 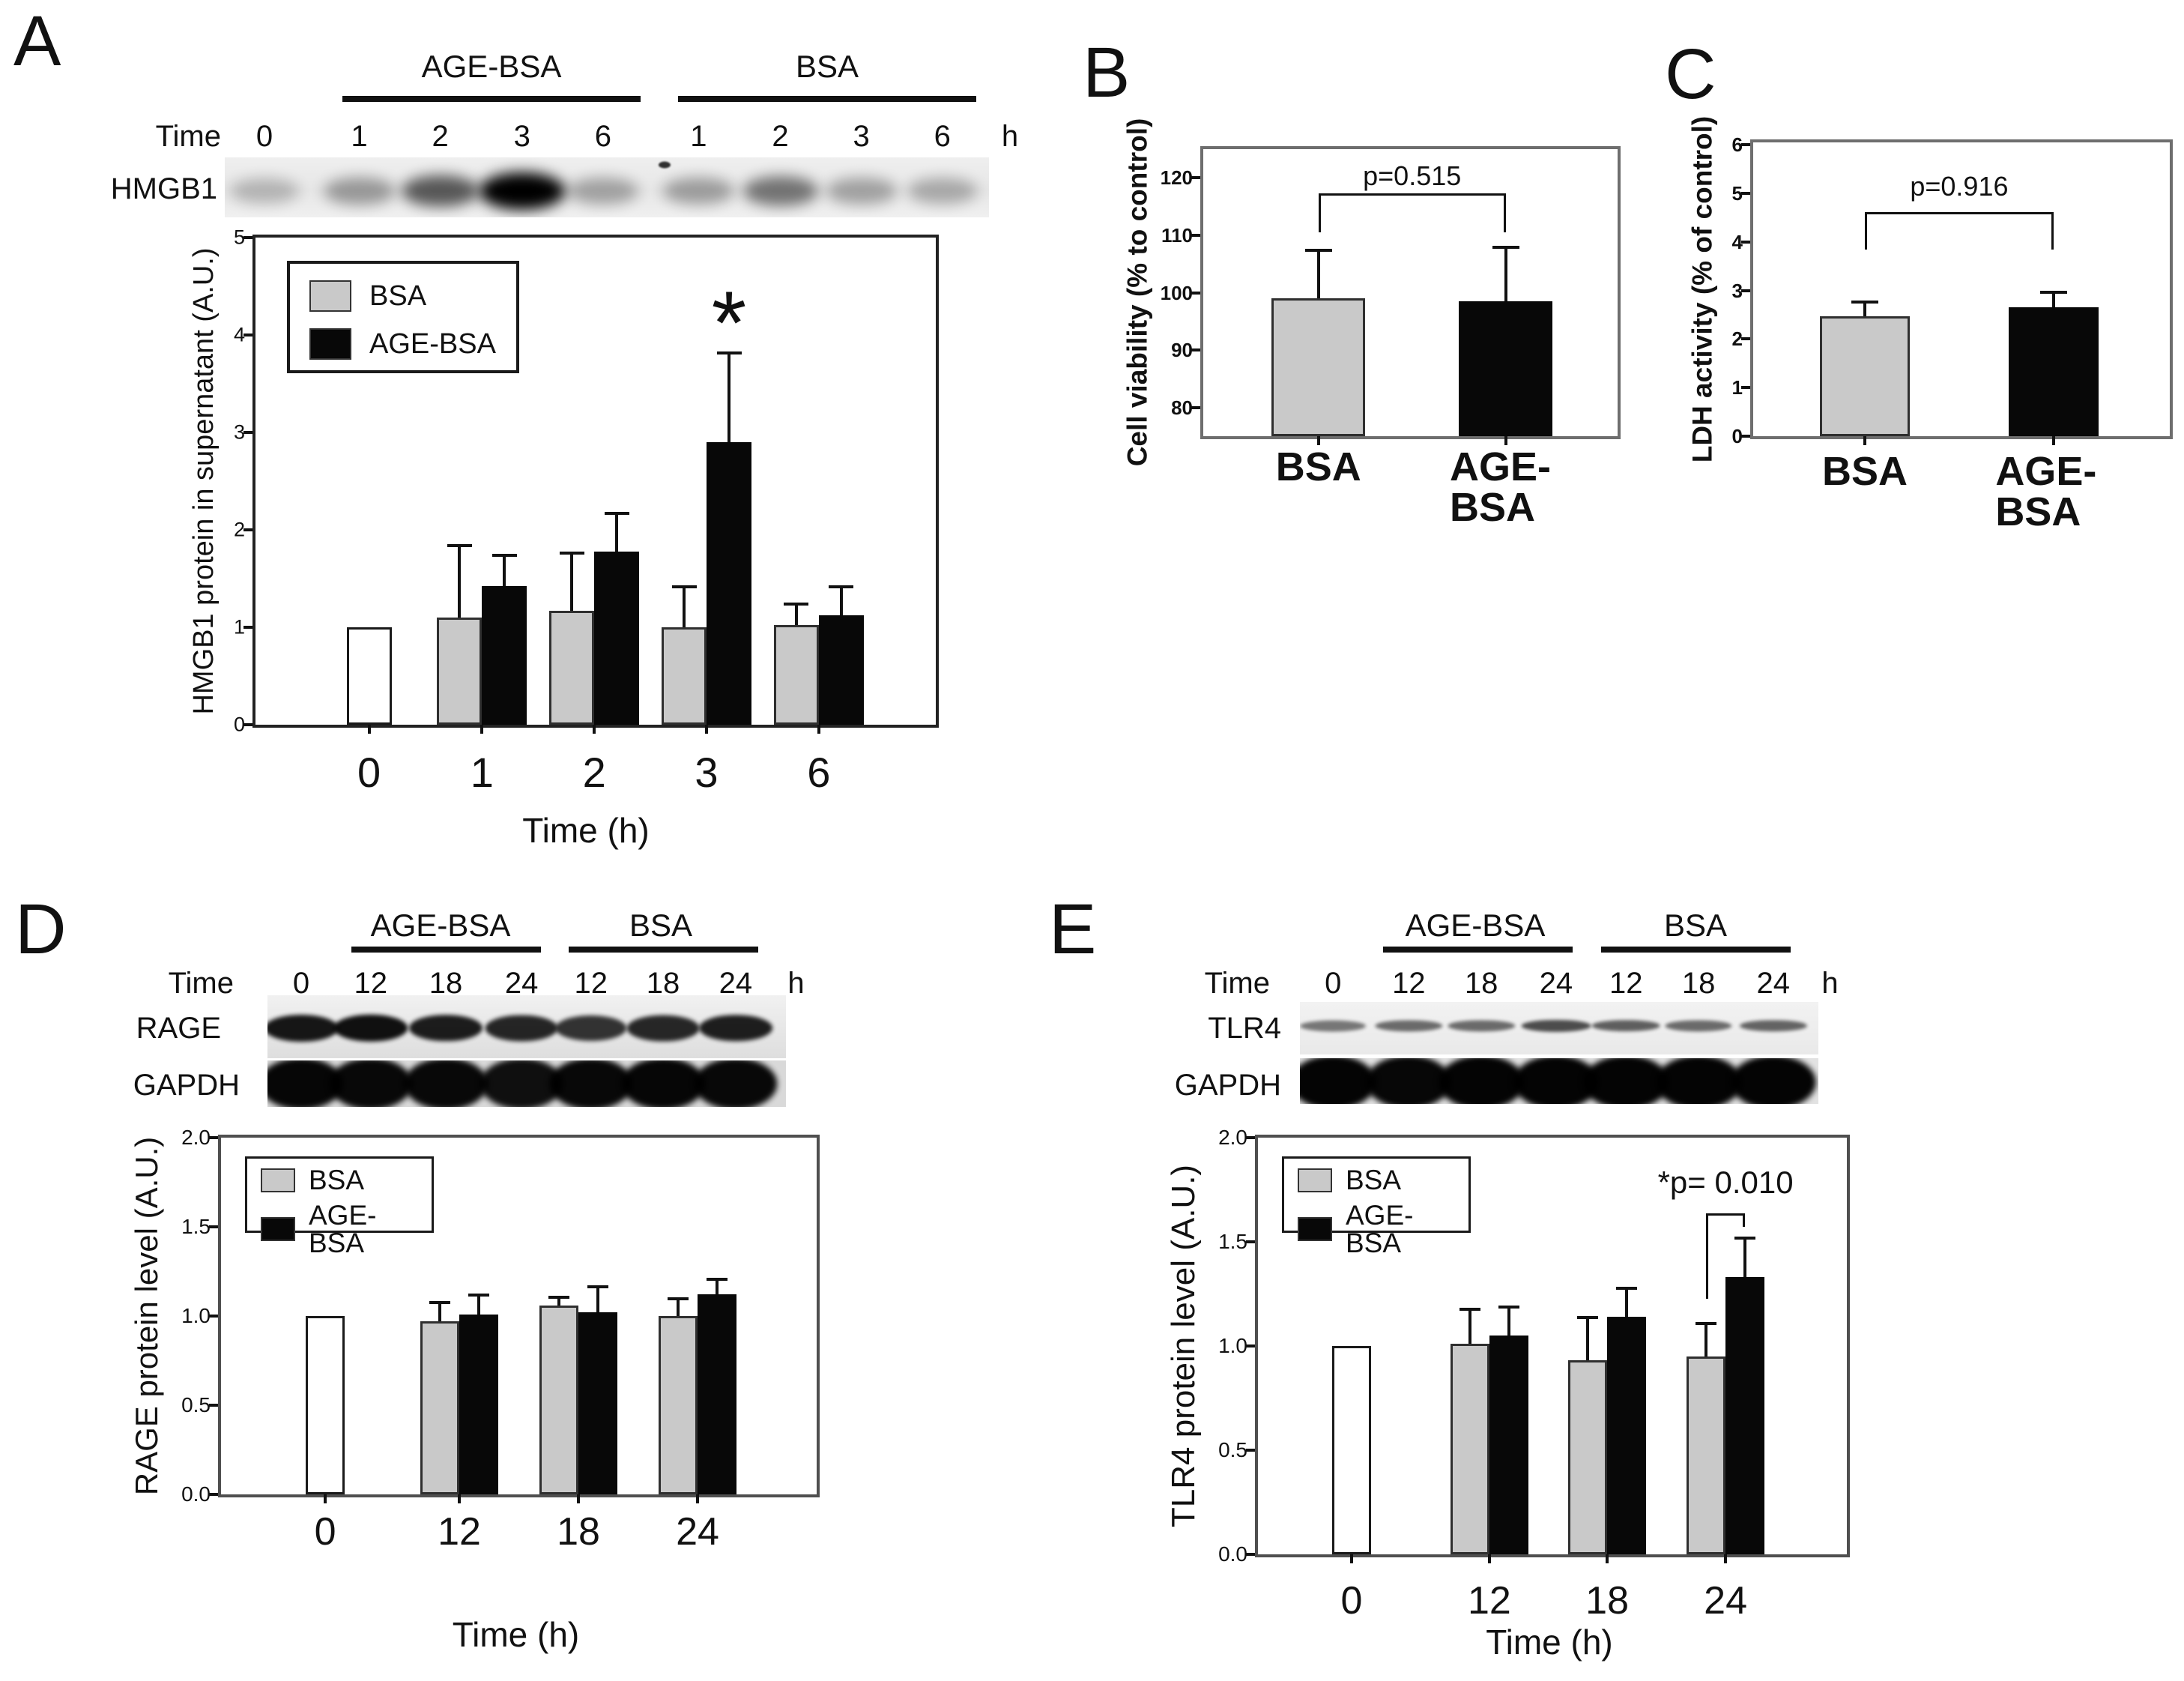 What do you see at coordinates (1137, 292) in the screenshot?
I see `y-axis-title: Cell viability (% to control)` at bounding box center [1137, 292].